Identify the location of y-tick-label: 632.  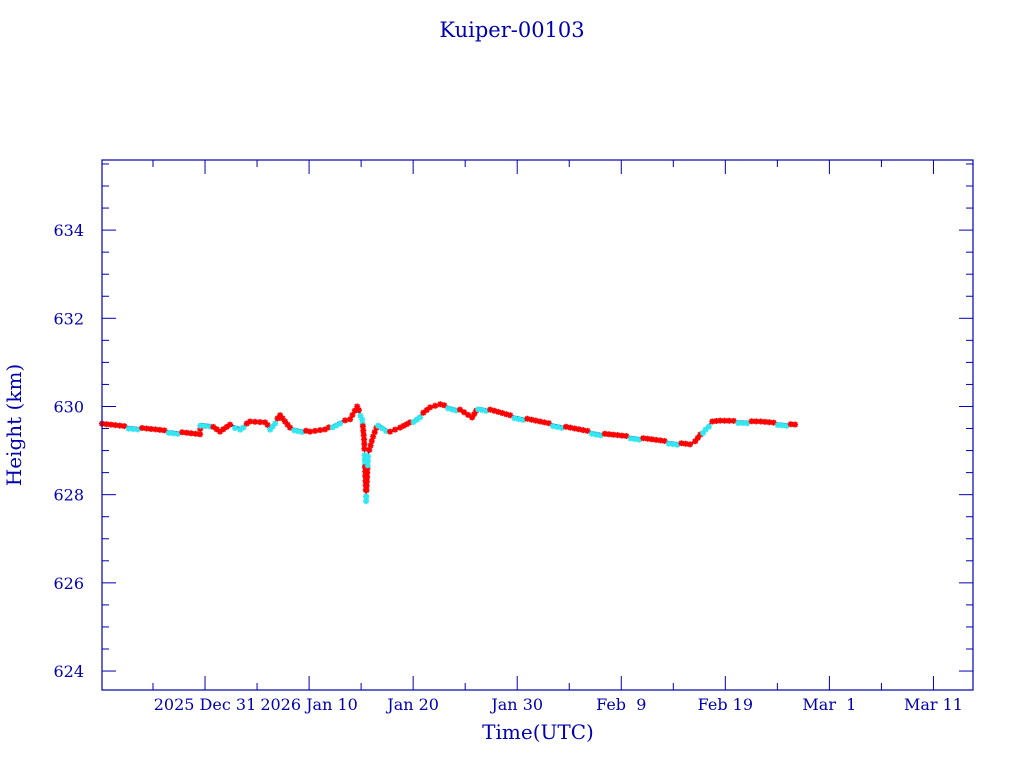
(68, 318).